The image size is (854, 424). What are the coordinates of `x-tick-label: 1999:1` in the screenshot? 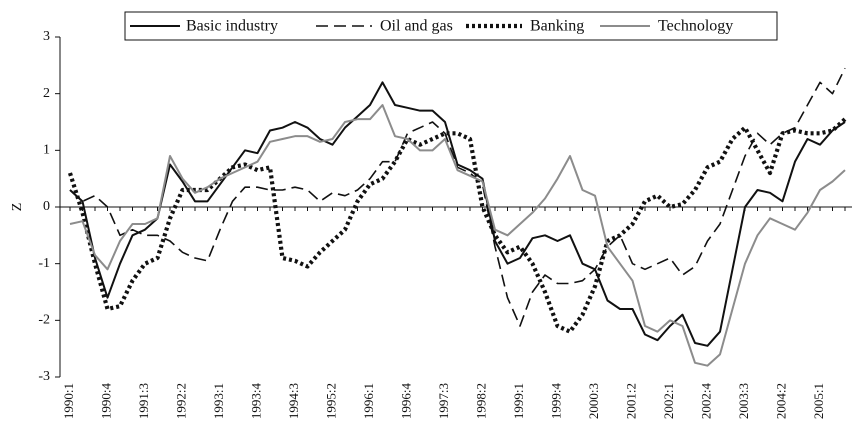 It's located at (518, 401).